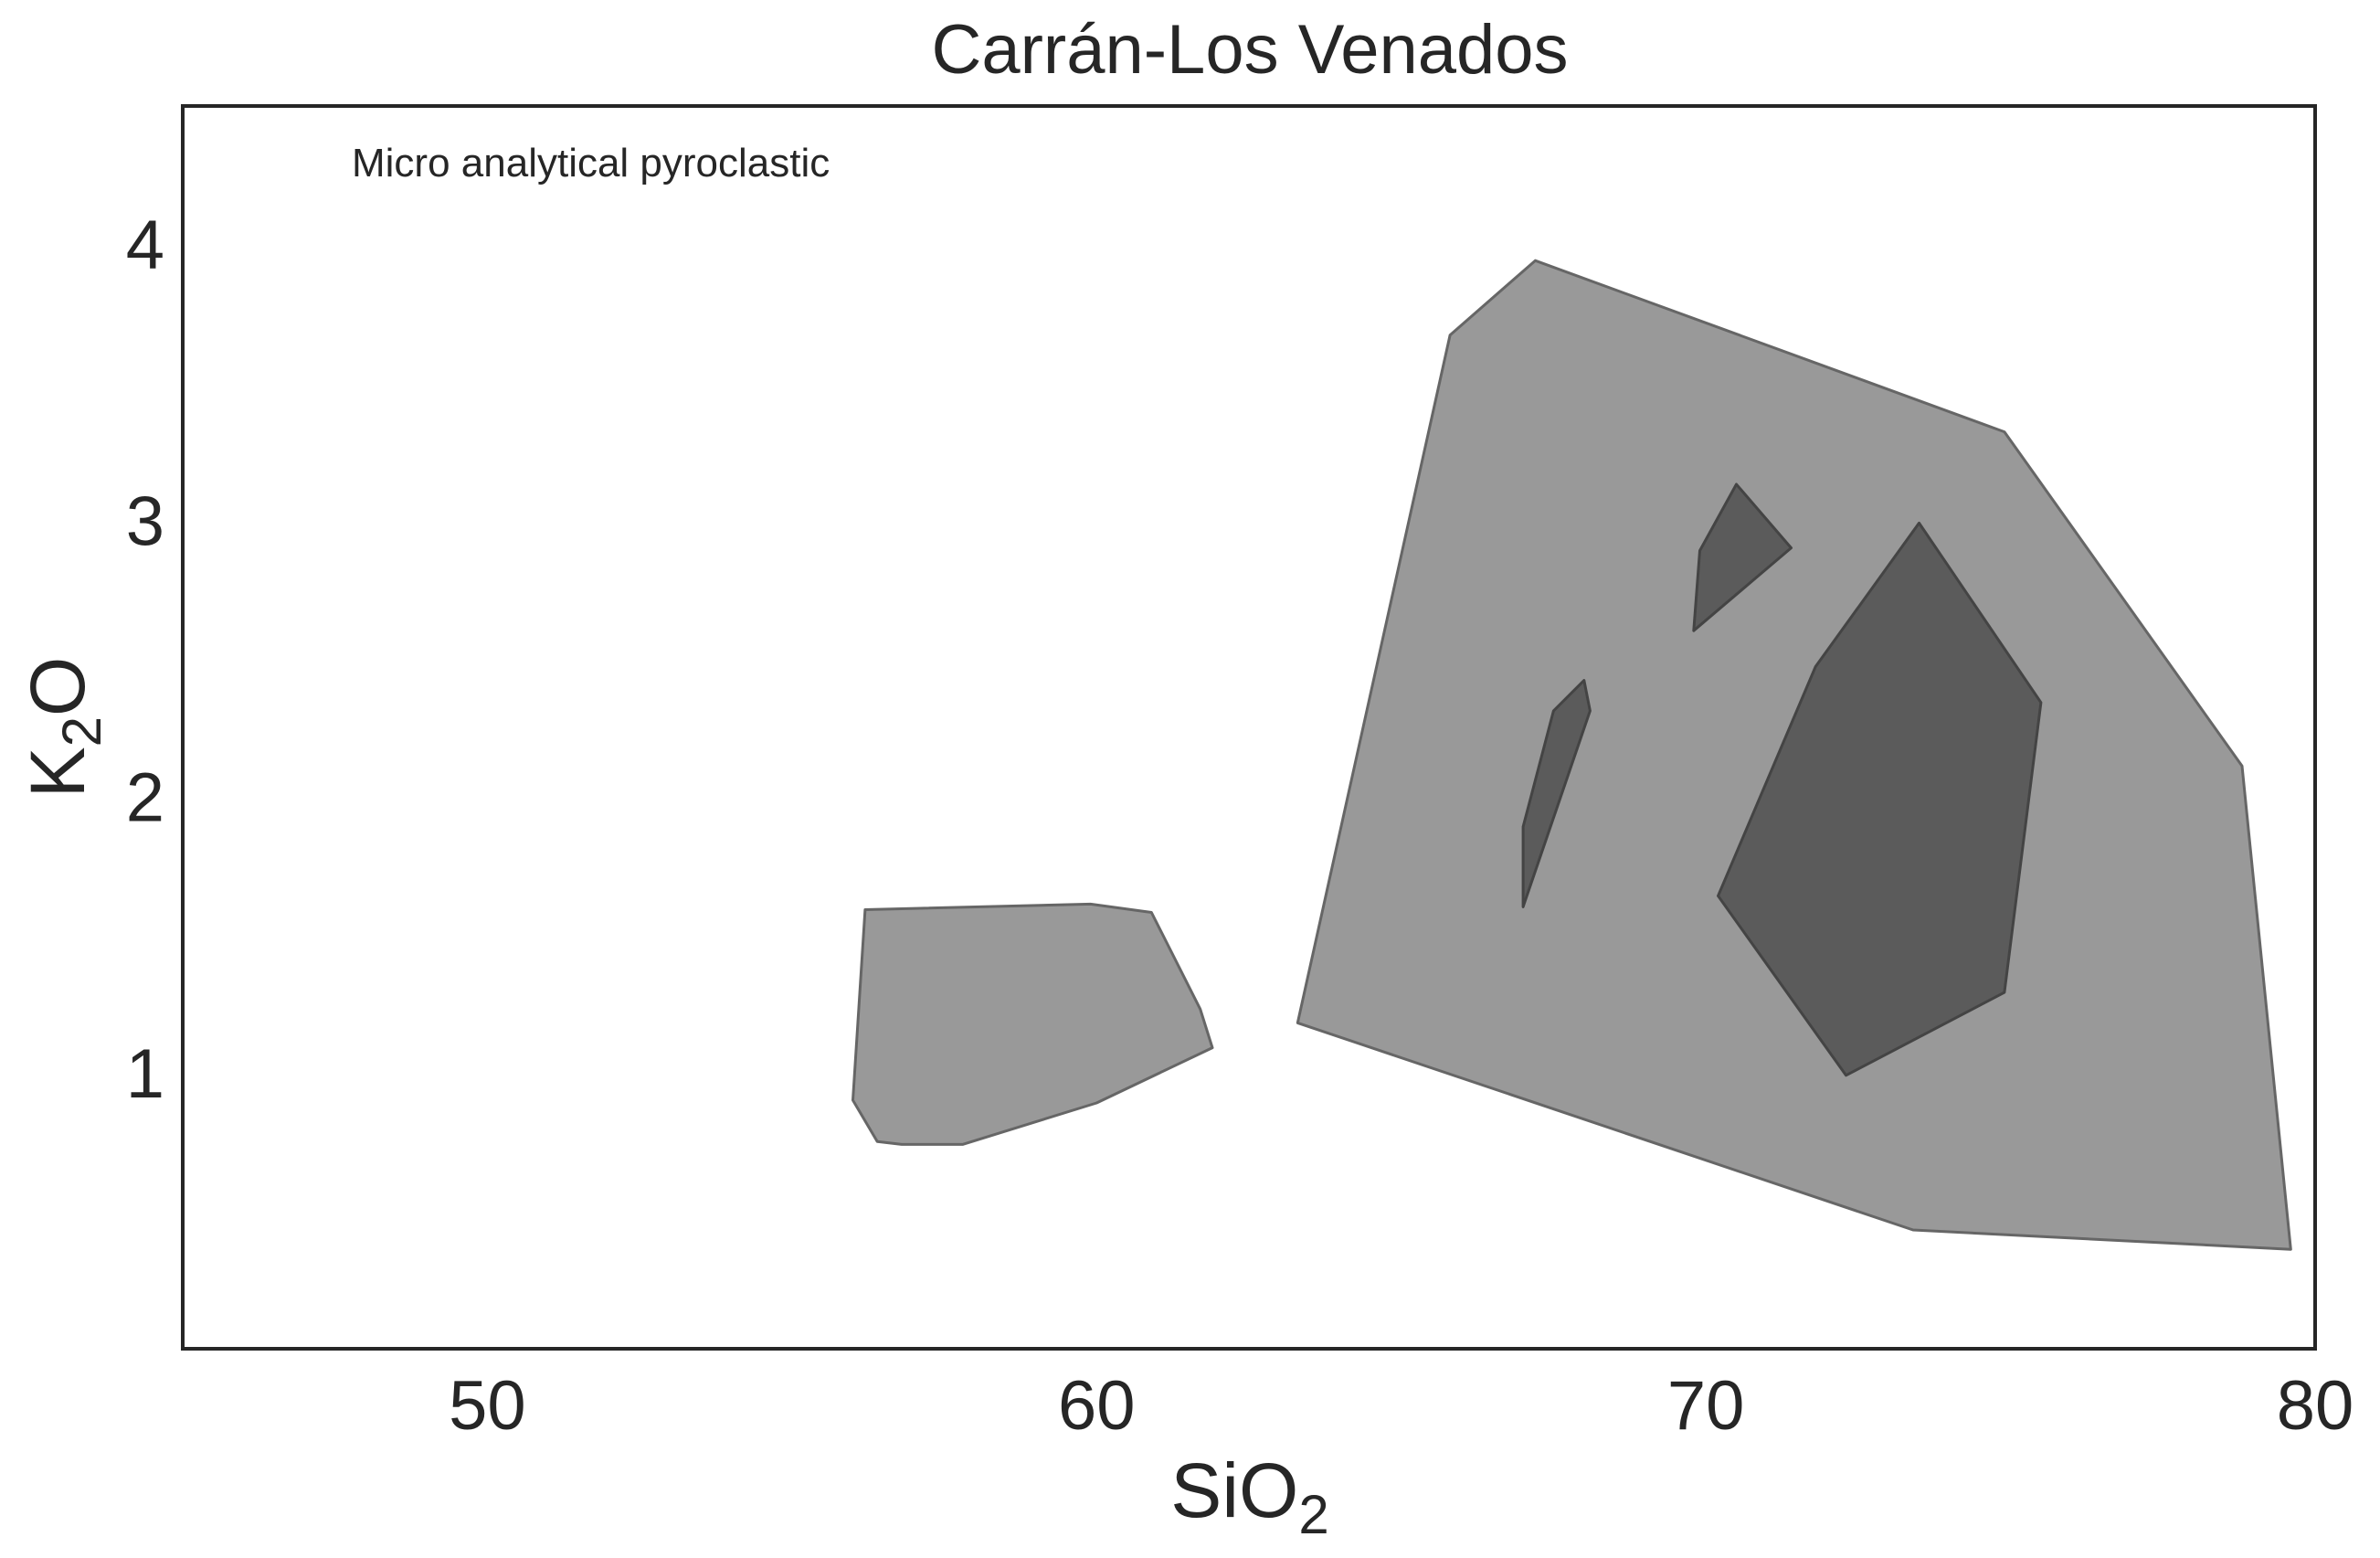  I want to click on y-axis-label-subscript: 2, so click(82, 732).